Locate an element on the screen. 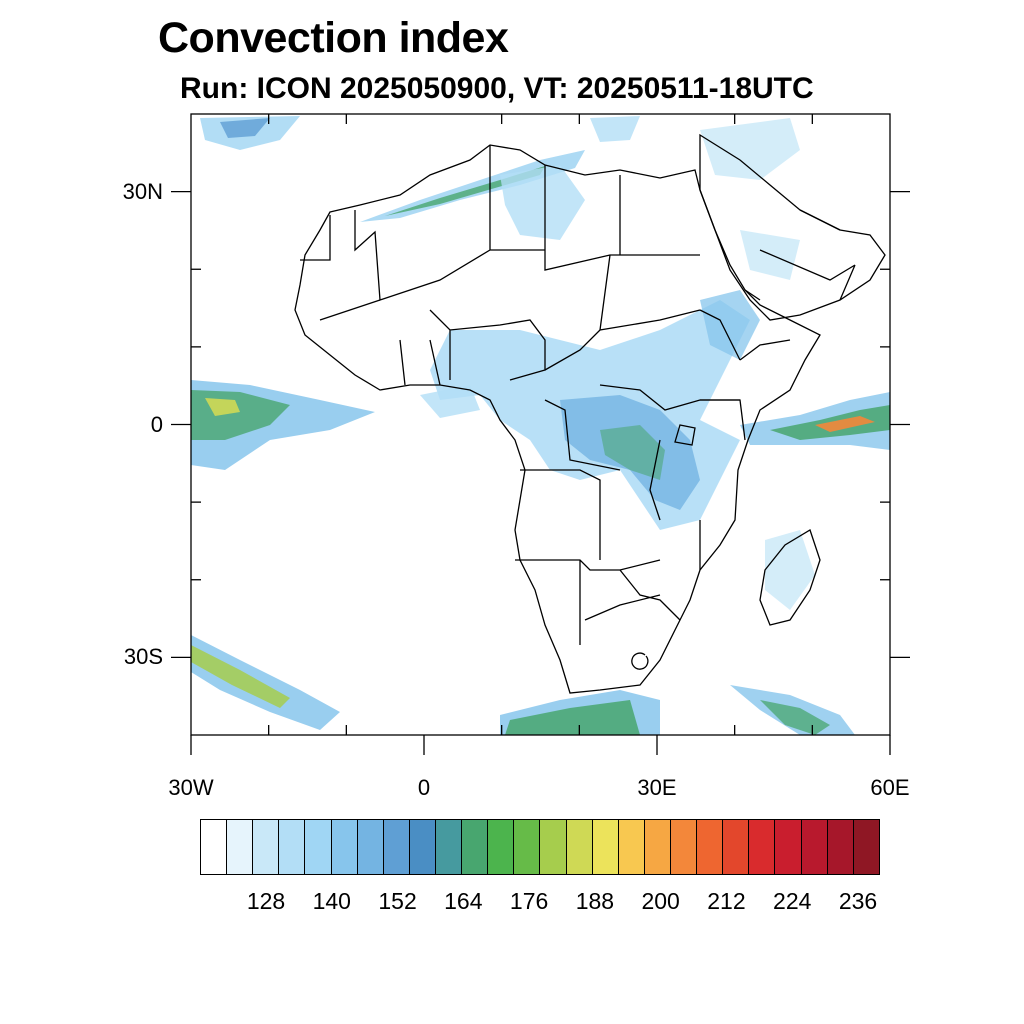  colorbar-label: 212 is located at coordinates (726, 901).